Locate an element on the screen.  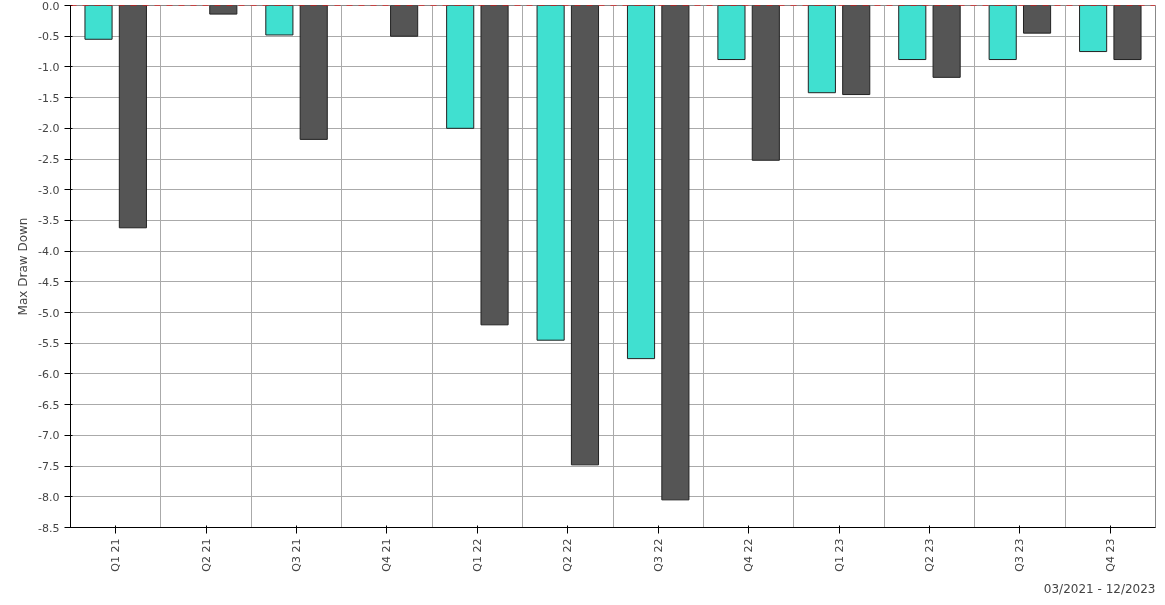
x-tick-label: Q4 23 is located at coordinates (1110, 555).